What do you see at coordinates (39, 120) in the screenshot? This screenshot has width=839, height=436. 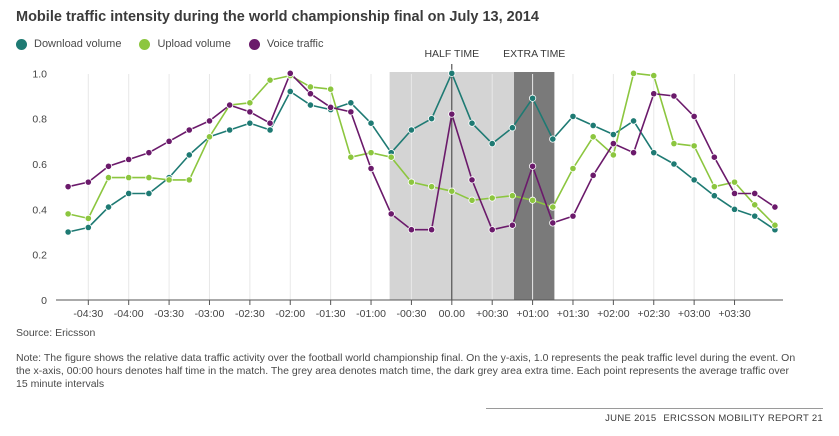 I see `y-tick-label: 0.8` at bounding box center [39, 120].